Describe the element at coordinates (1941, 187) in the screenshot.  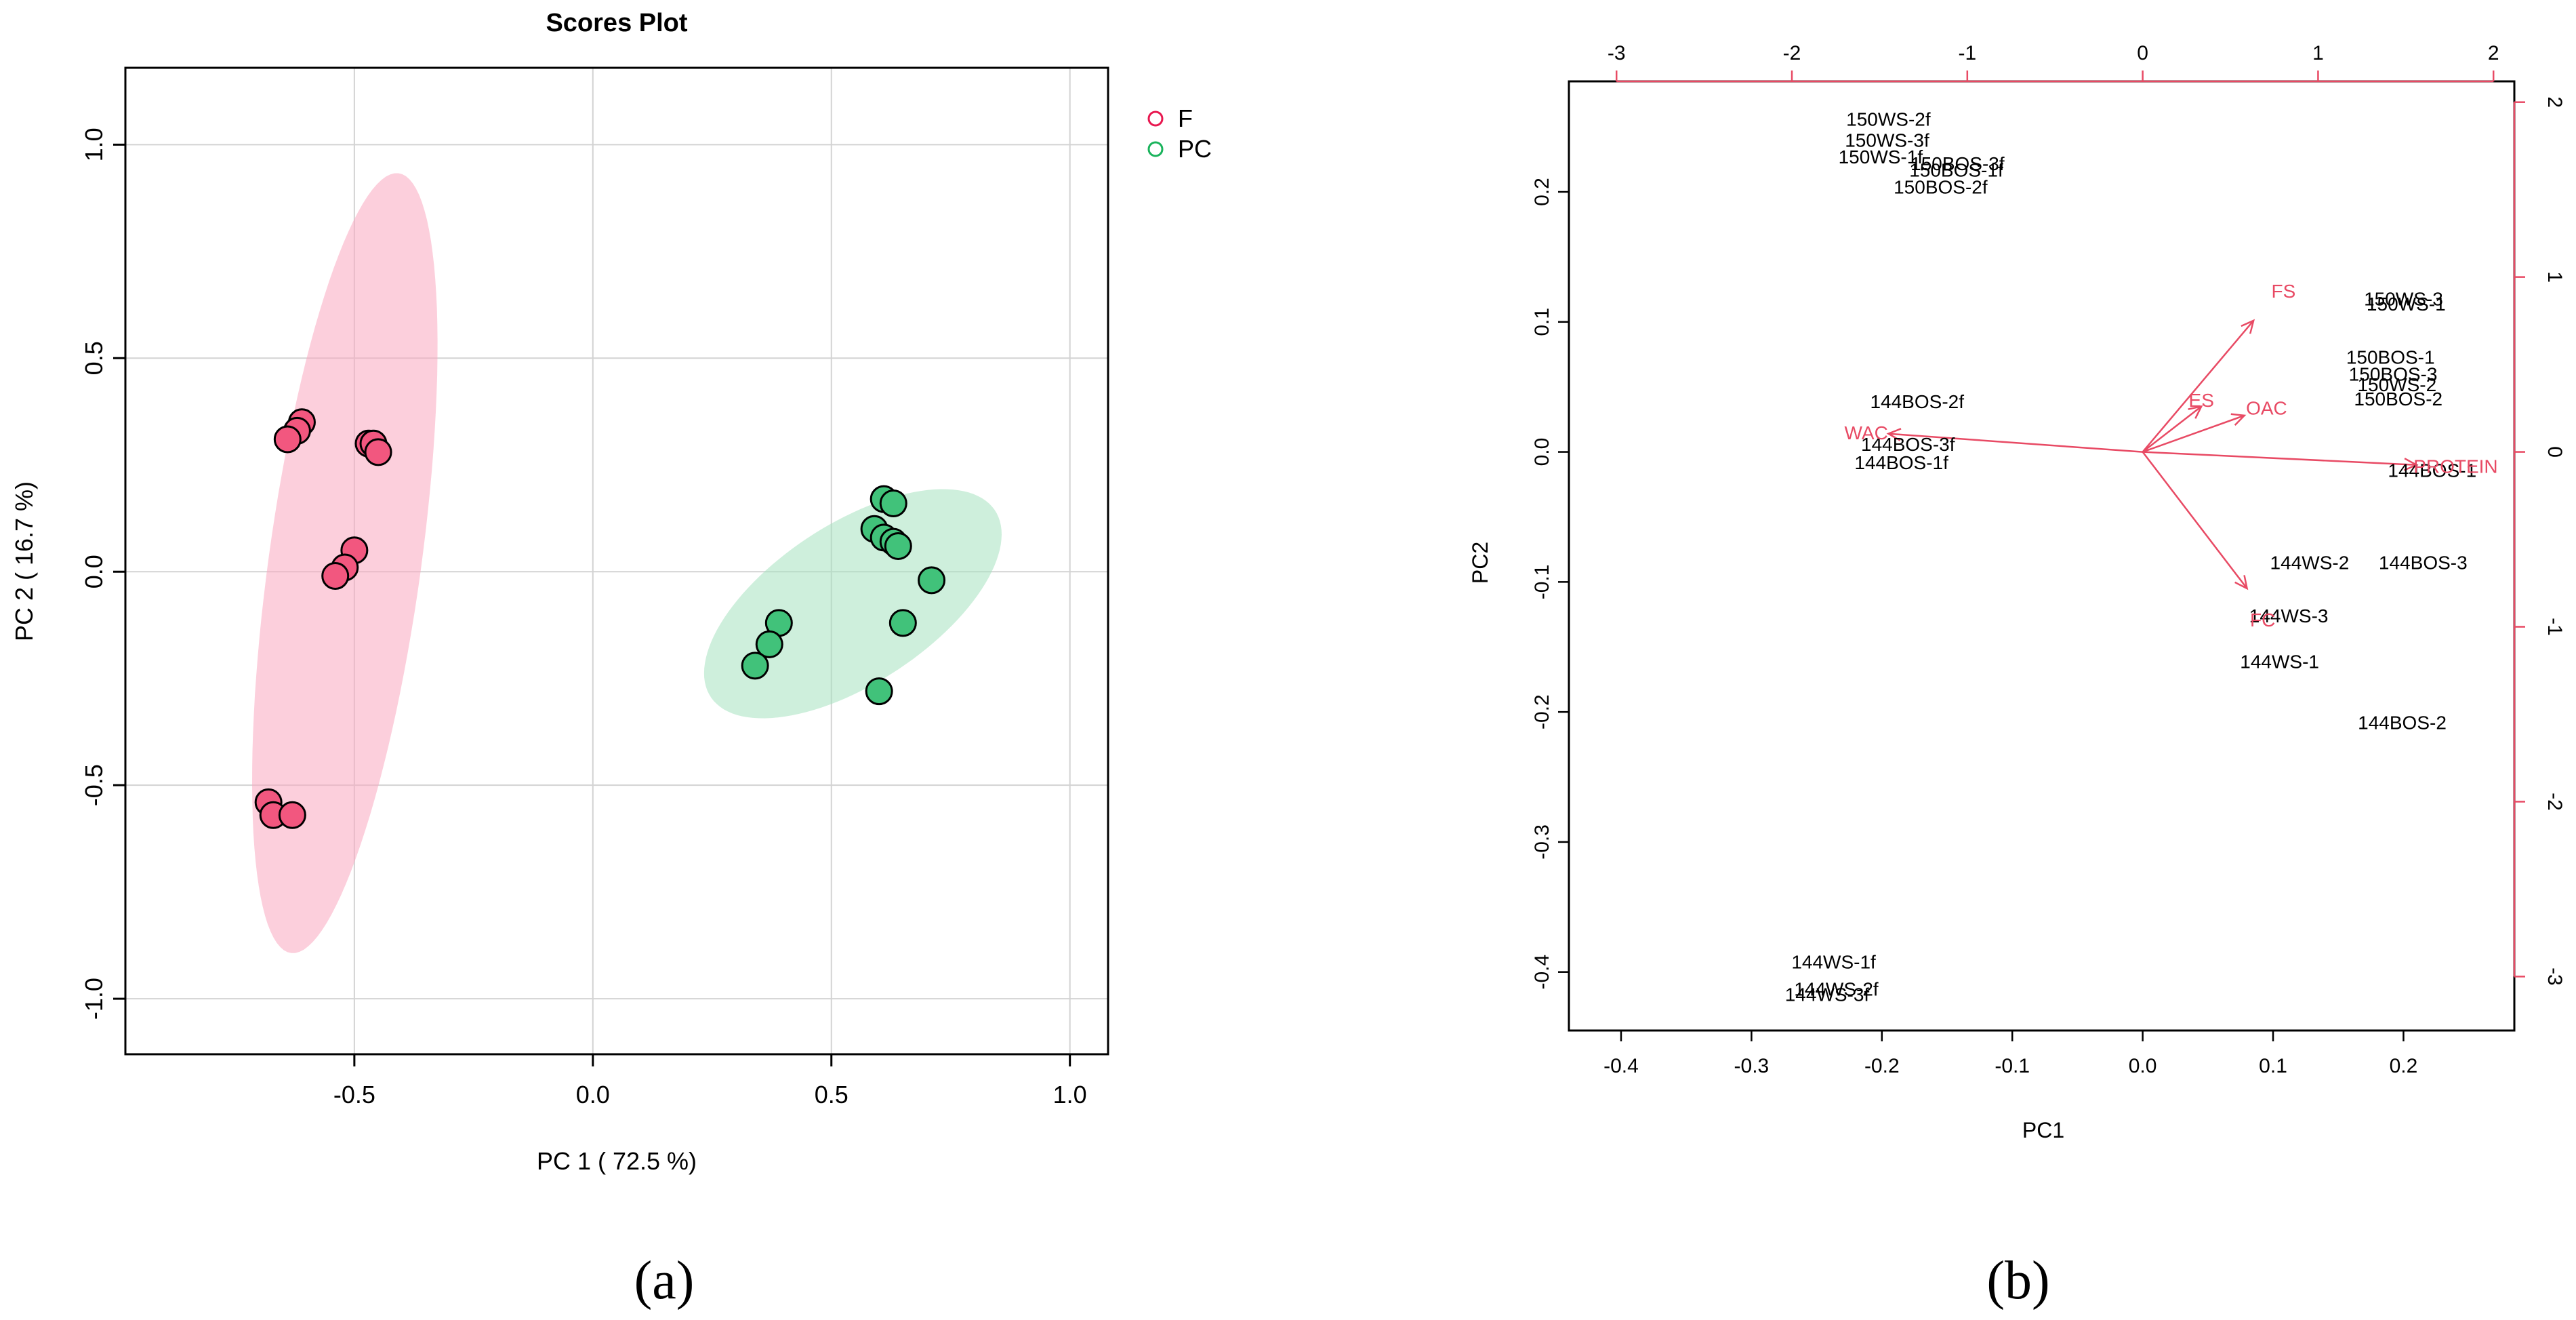
I see `sample-label: 150BOS-2f` at that location.